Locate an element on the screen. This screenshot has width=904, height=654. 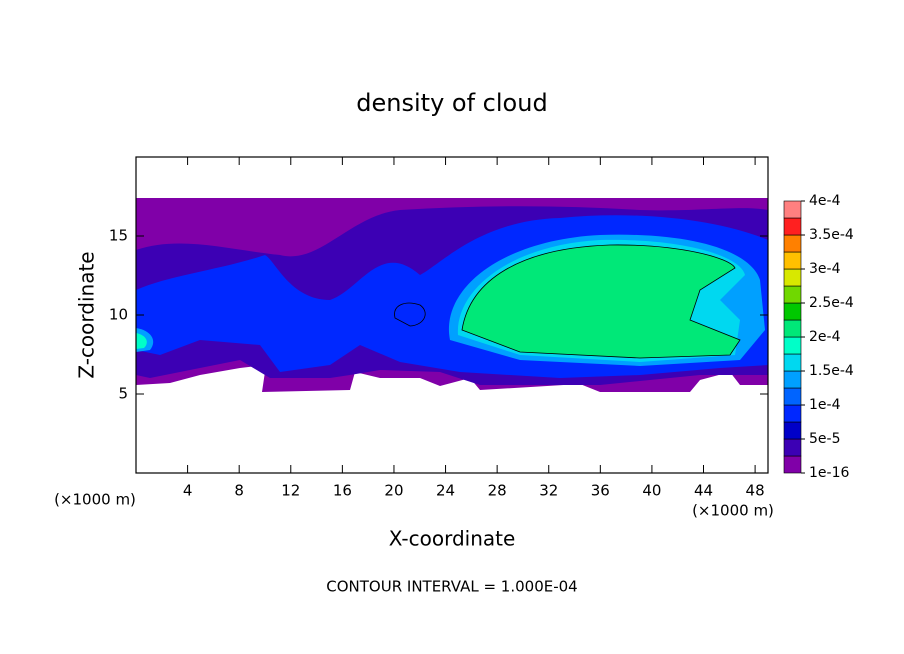
chart-title: density of cloud is located at coordinates (451, 103).